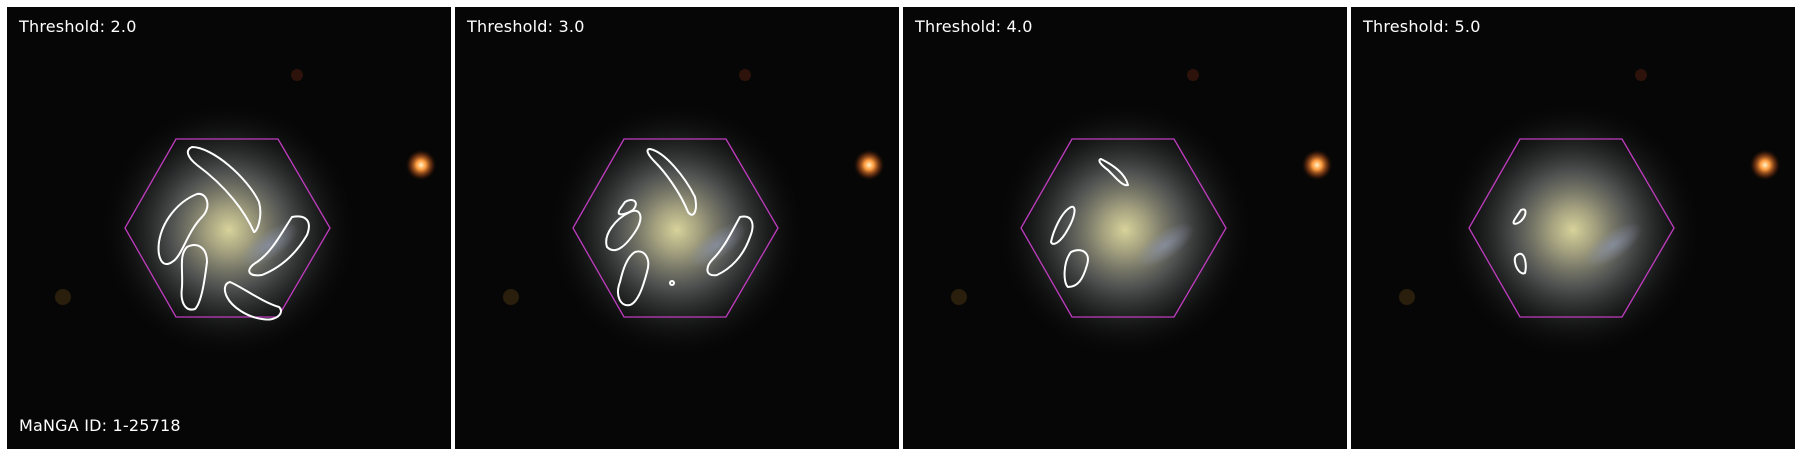 This screenshot has width=1800, height=457. I want to click on threshold-label: Threshold: 2.0, so click(78, 26).